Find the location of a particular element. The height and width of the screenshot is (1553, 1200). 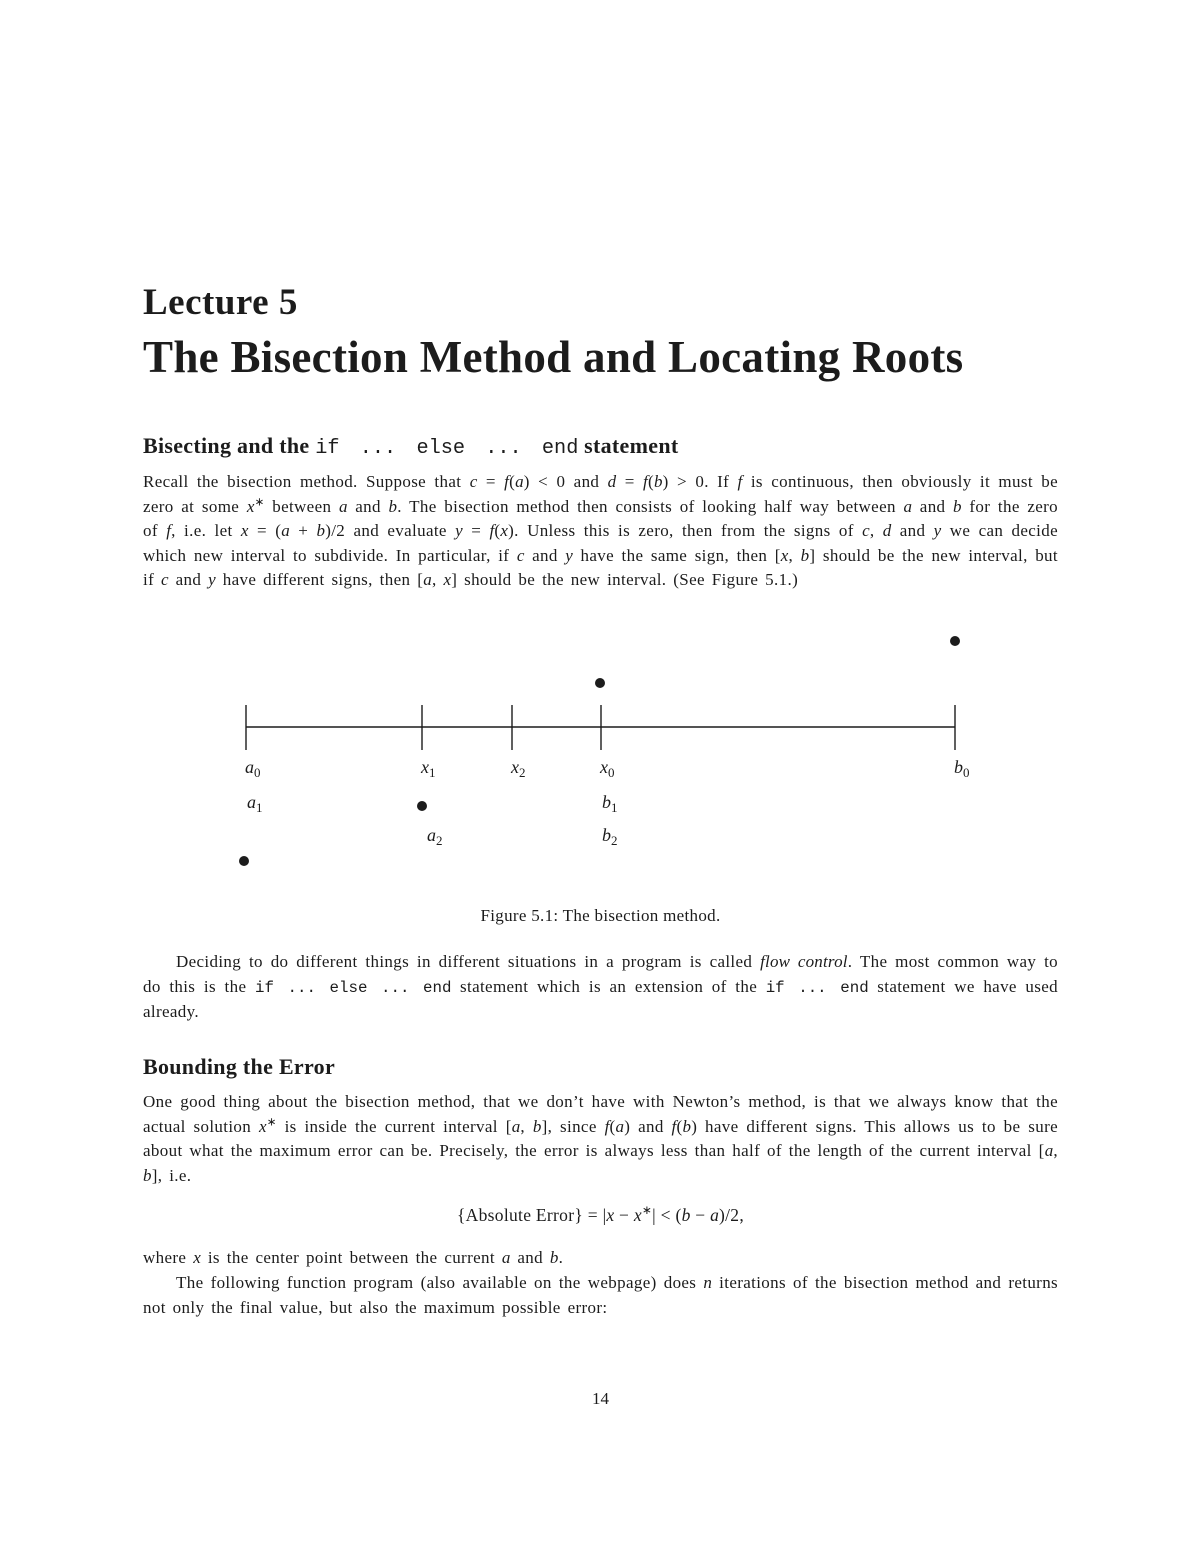

chapter-title-heading: The Bisection Method and Locating Roots is located at coordinates (553, 357).